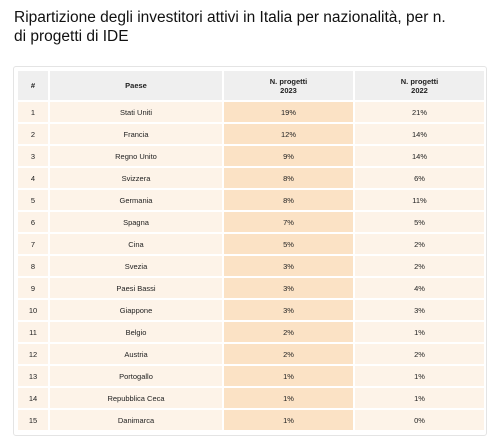  I want to click on table-cell: Repubblica Ceca, so click(136, 398).